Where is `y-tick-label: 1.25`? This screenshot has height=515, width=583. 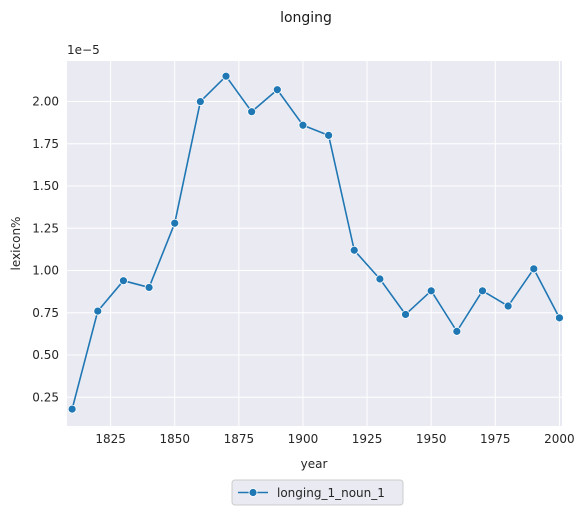
y-tick-label: 1.25 is located at coordinates (45, 228).